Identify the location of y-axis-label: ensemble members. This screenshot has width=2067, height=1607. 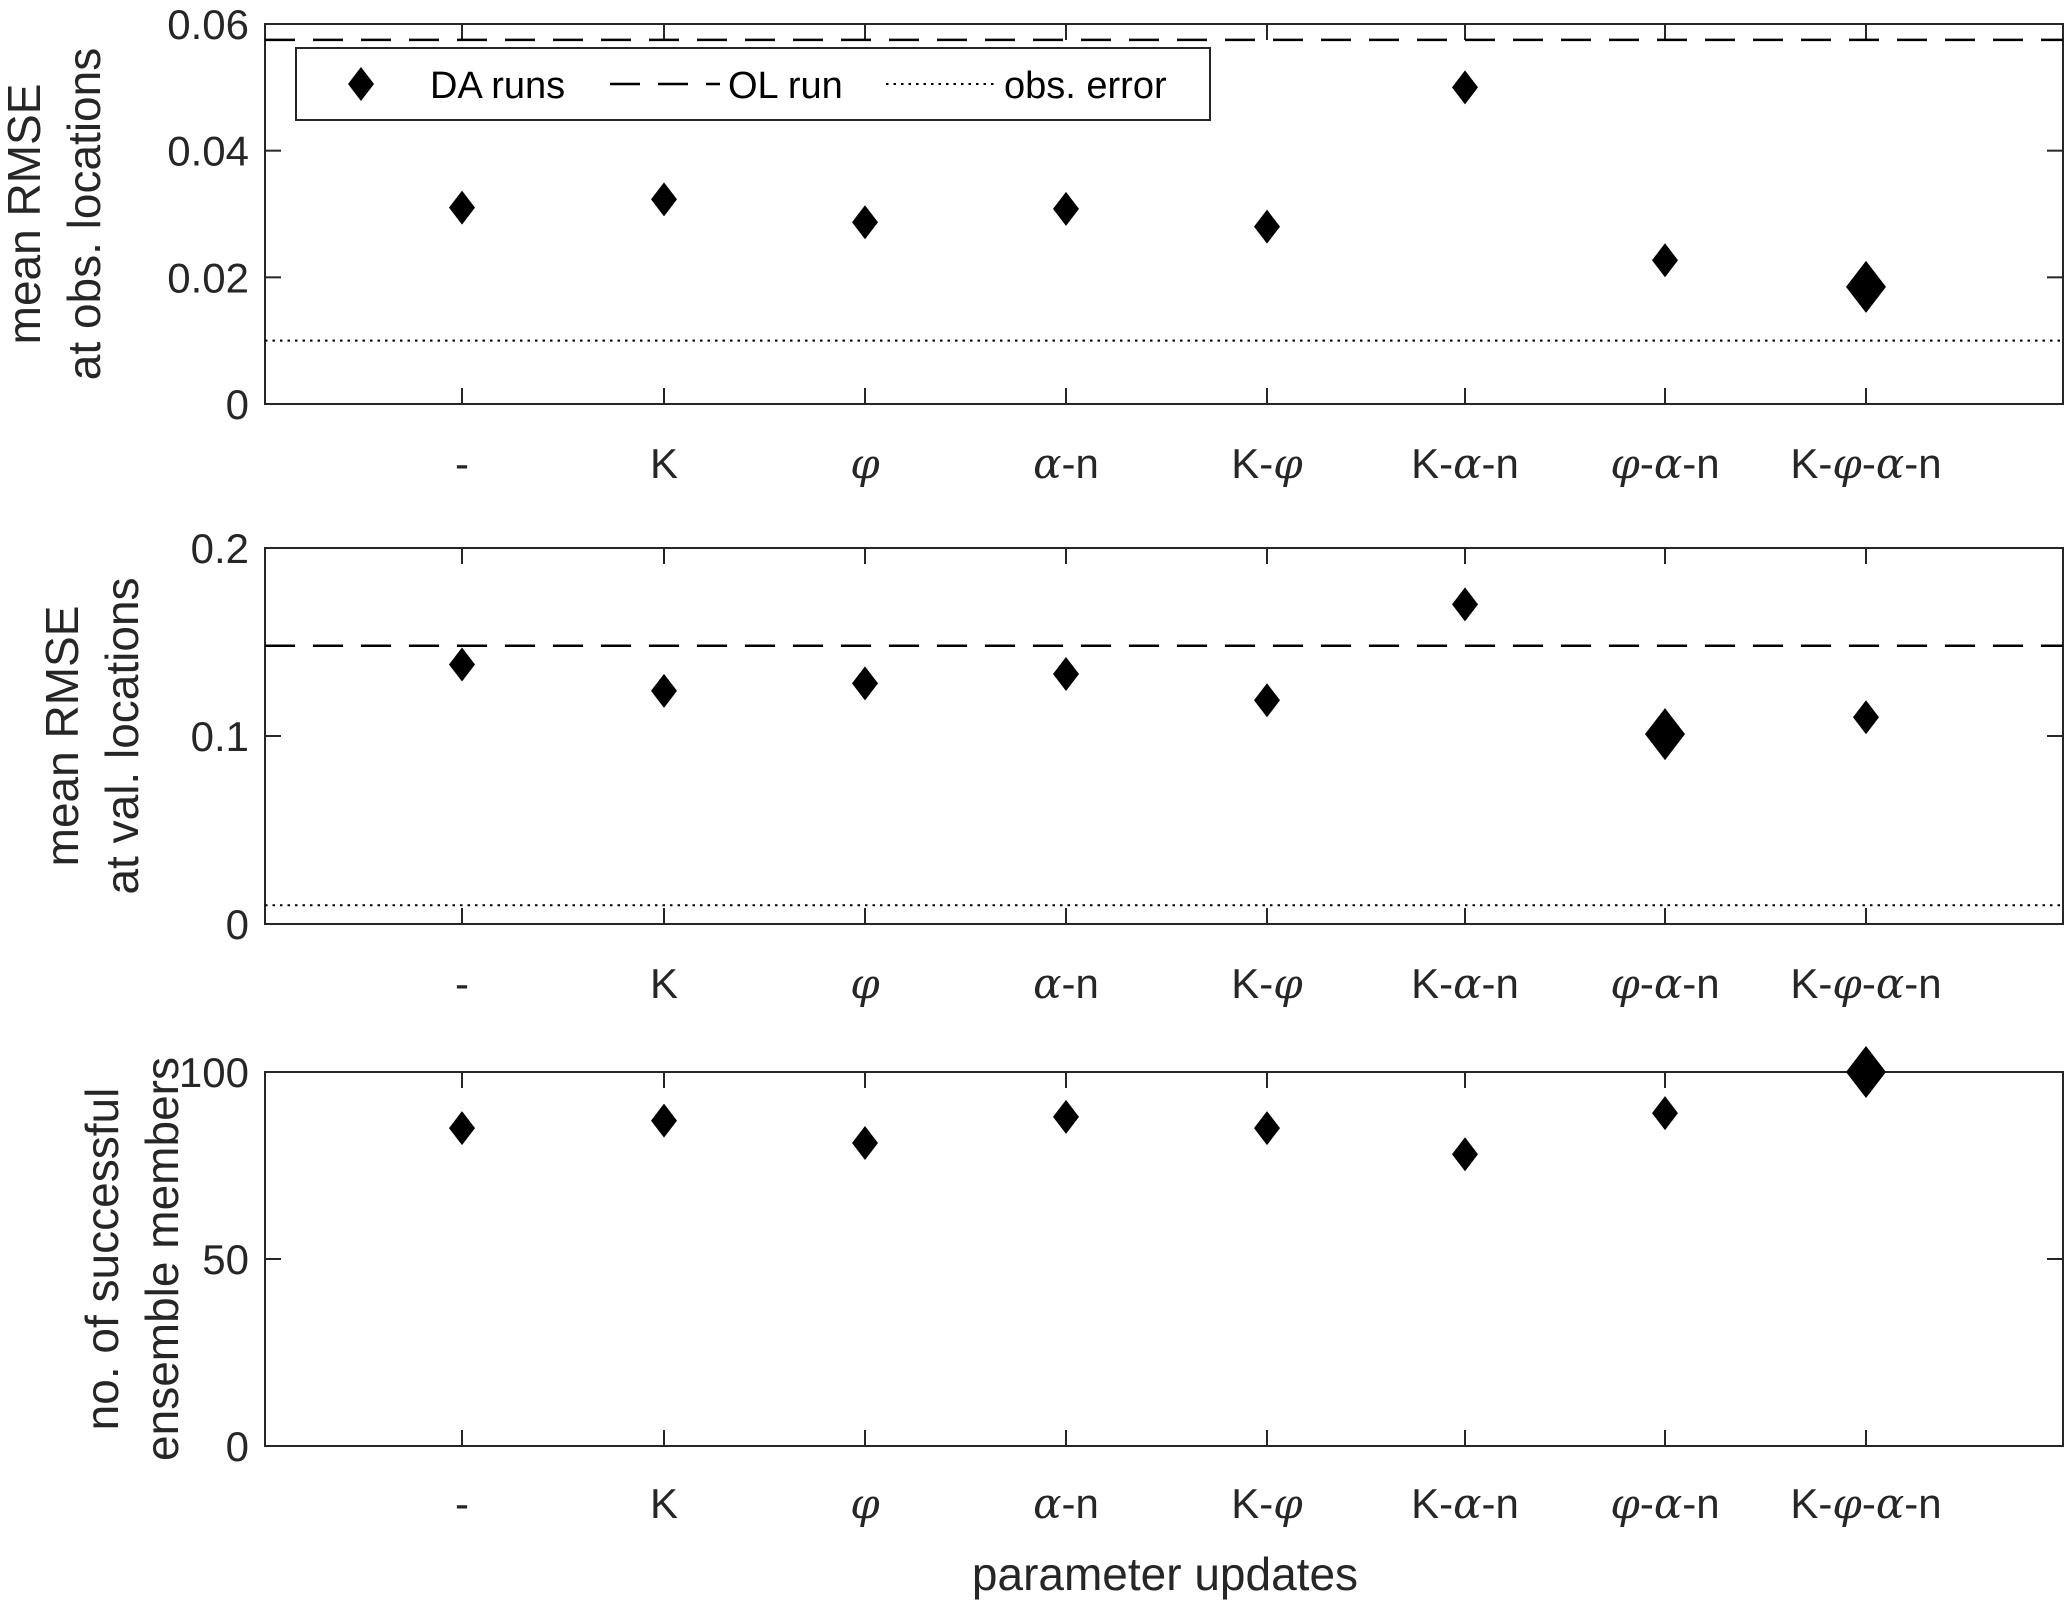
(162, 1259).